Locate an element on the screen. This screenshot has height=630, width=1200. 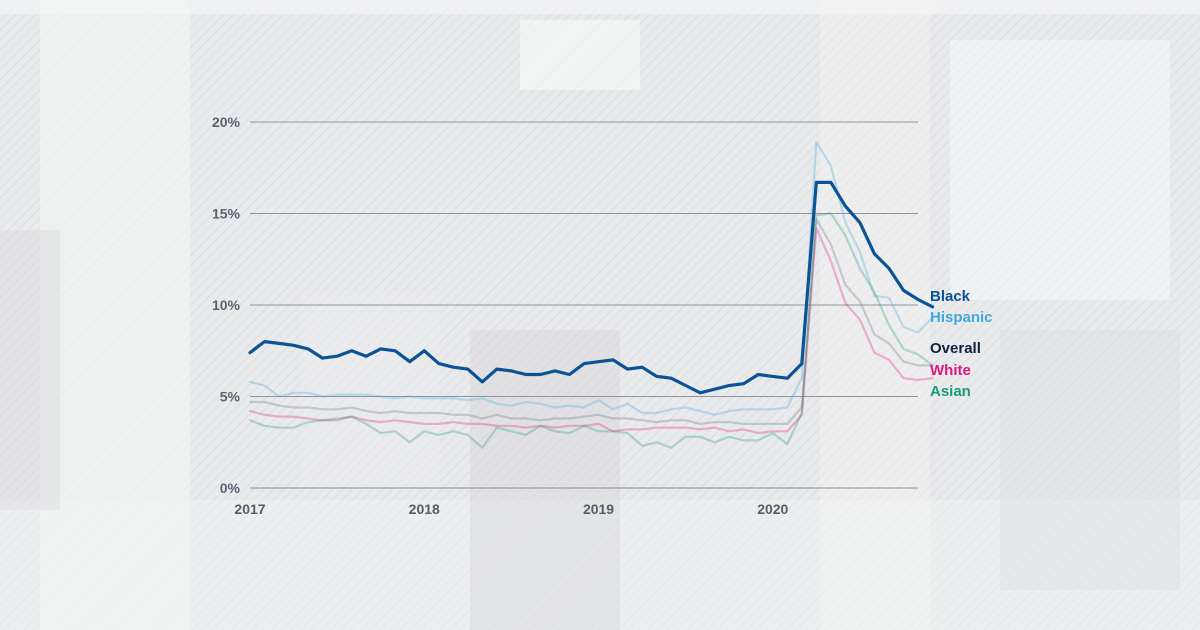
y-tick-label: 10% is located at coordinates (226, 305).